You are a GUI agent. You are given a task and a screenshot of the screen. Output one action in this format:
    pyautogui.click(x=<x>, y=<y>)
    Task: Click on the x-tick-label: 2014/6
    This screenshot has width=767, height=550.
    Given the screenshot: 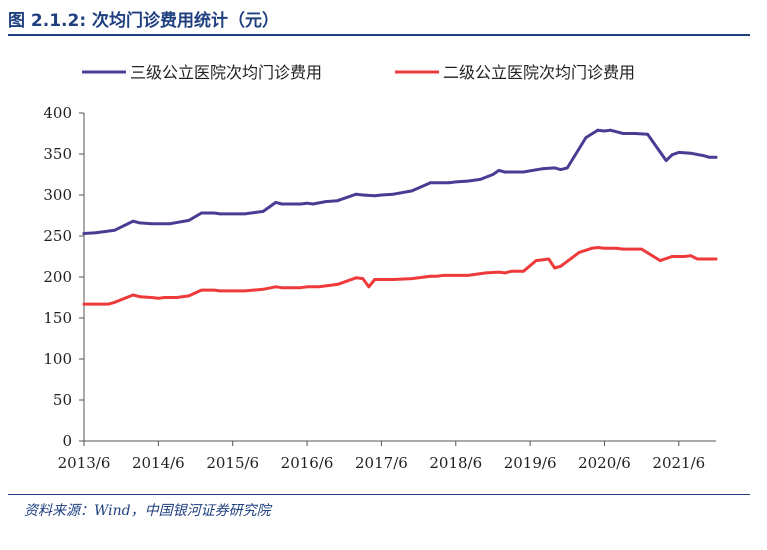 What is the action you would take?
    pyautogui.click(x=158, y=463)
    